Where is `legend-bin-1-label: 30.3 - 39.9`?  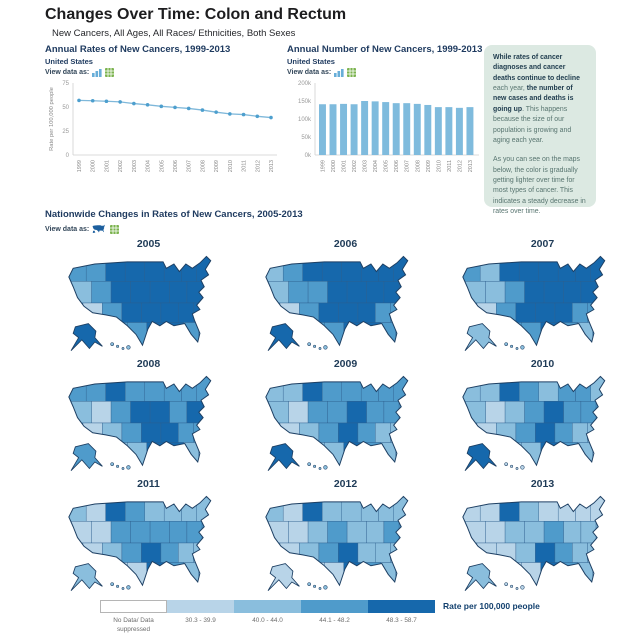
legend-bin-1-label: 30.3 - 39.9 is located at coordinates (200, 620).